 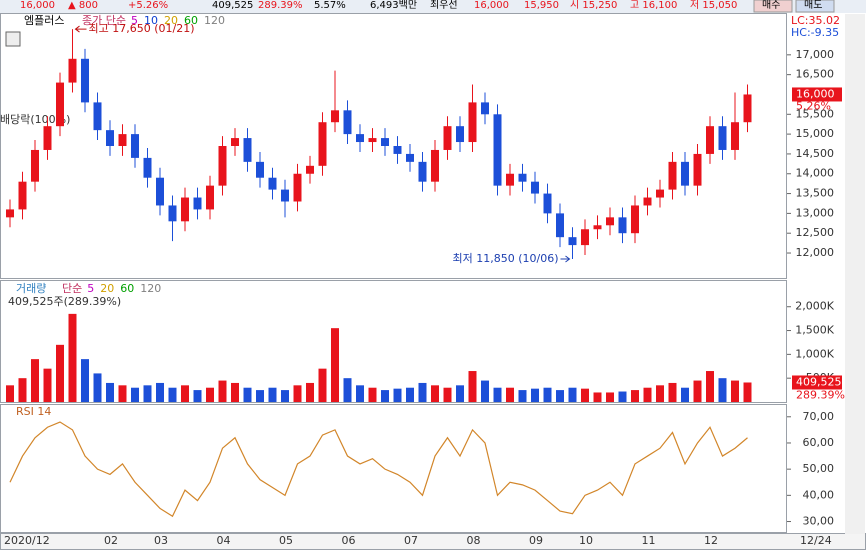 What do you see at coordinates (541, 5) in the screenshot?
I see `bid: 15,950` at bounding box center [541, 5].